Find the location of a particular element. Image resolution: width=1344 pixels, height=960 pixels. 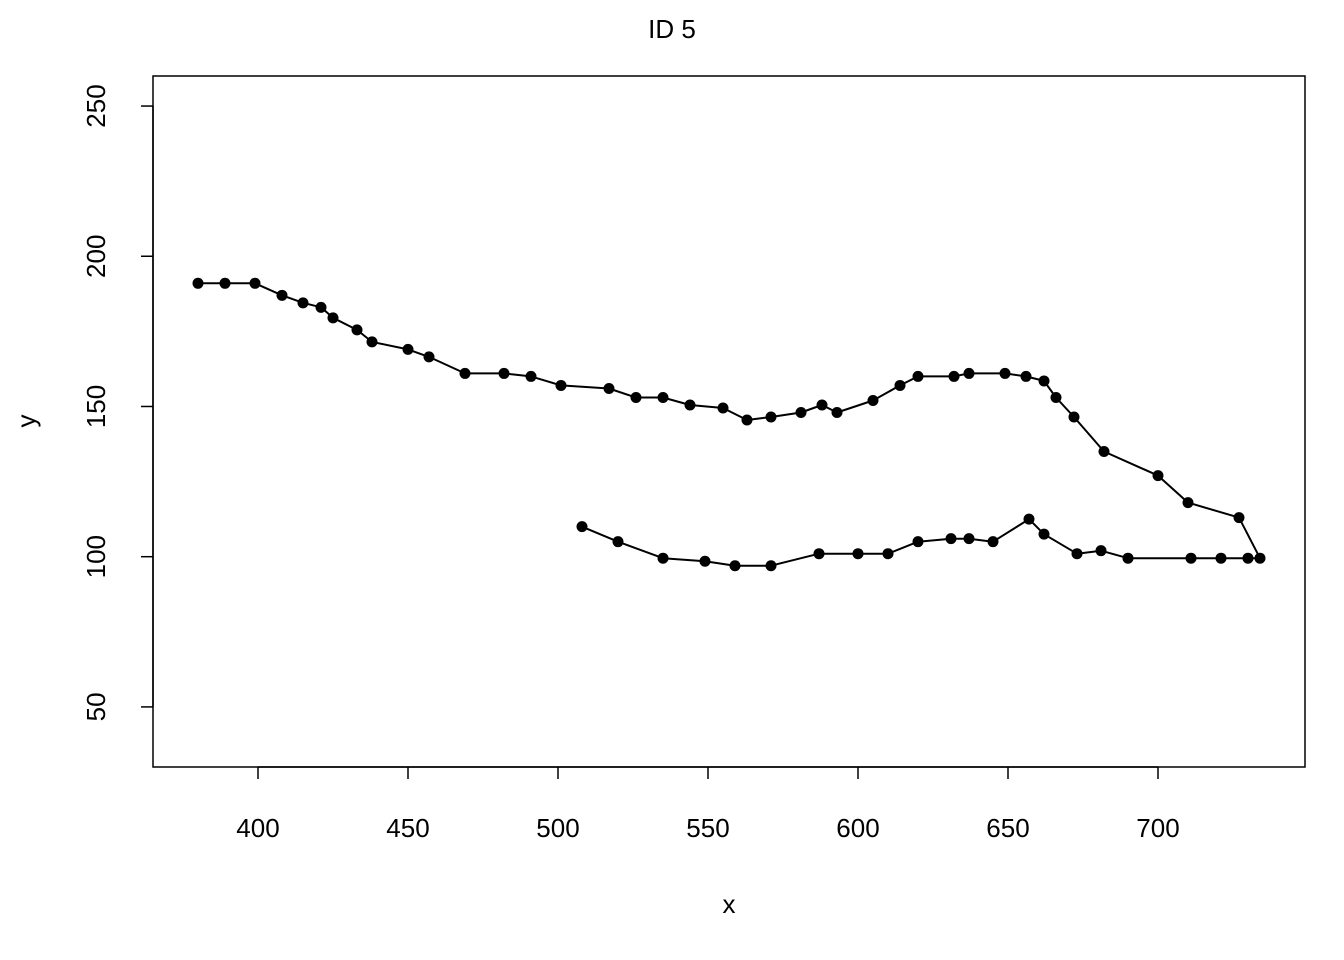

y-tick-label: 100 is located at coordinates (96, 556).